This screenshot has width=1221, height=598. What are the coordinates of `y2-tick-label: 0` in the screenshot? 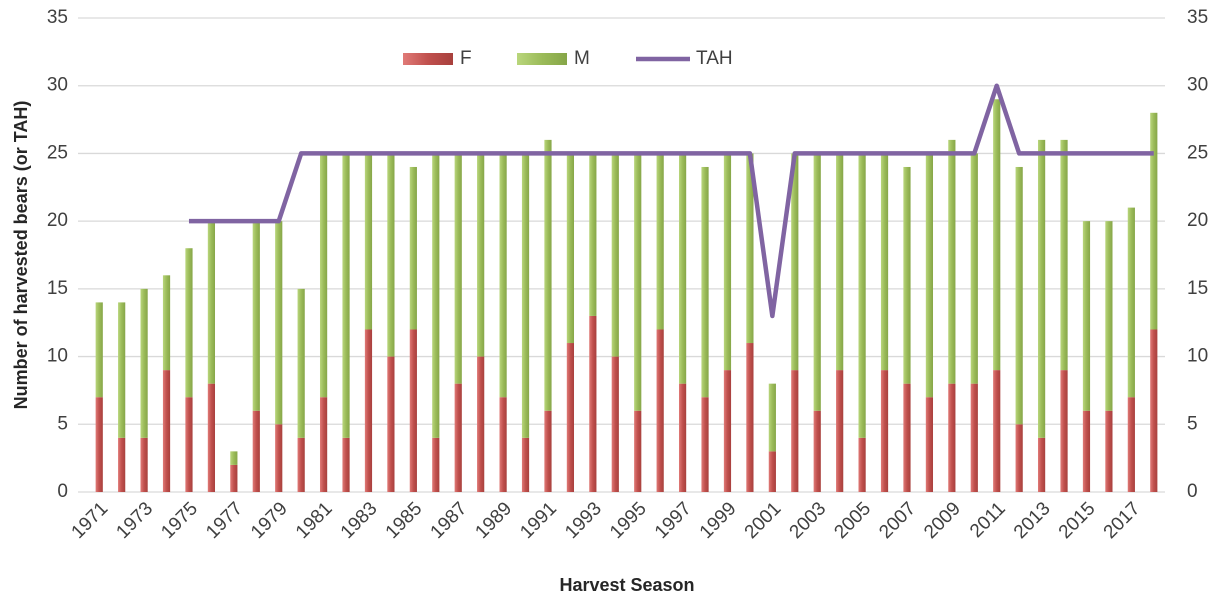 It's located at (1192, 491).